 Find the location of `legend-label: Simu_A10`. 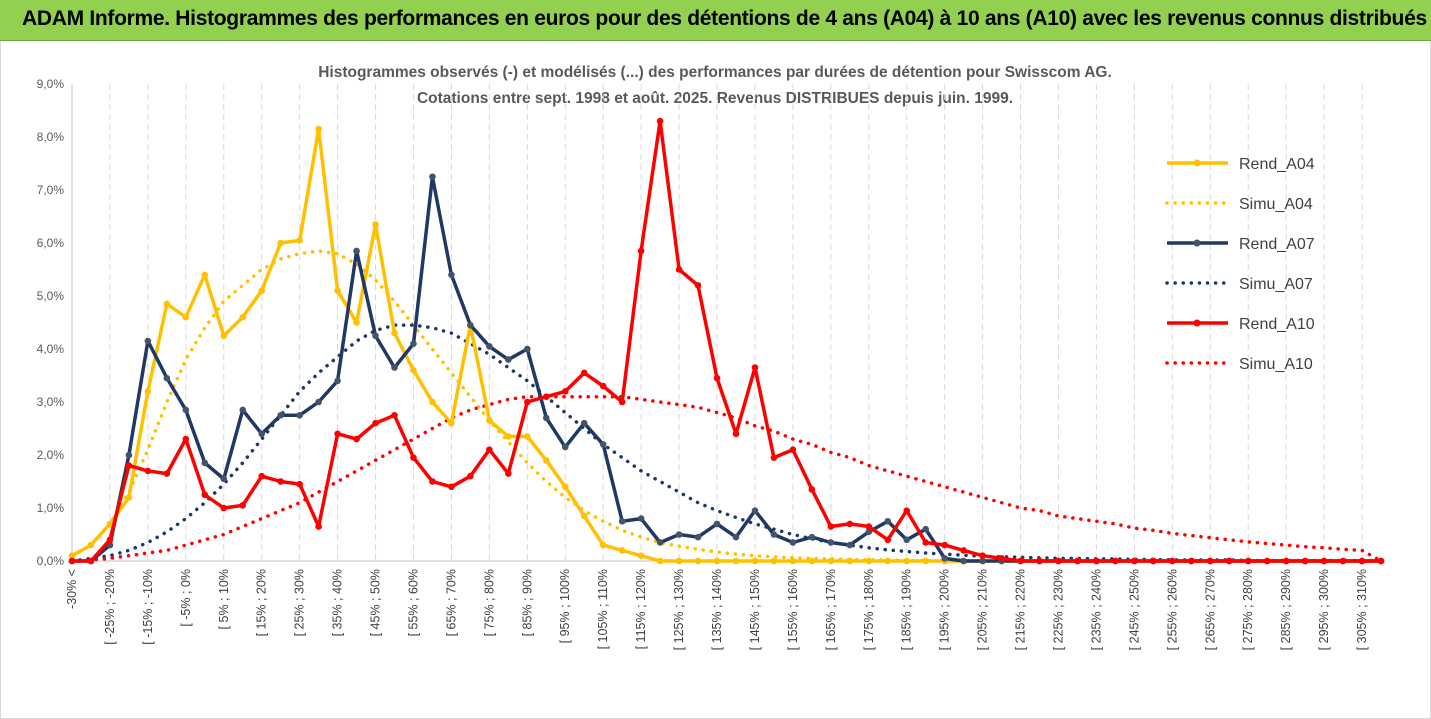

legend-label: Simu_A10 is located at coordinates (1276, 364).